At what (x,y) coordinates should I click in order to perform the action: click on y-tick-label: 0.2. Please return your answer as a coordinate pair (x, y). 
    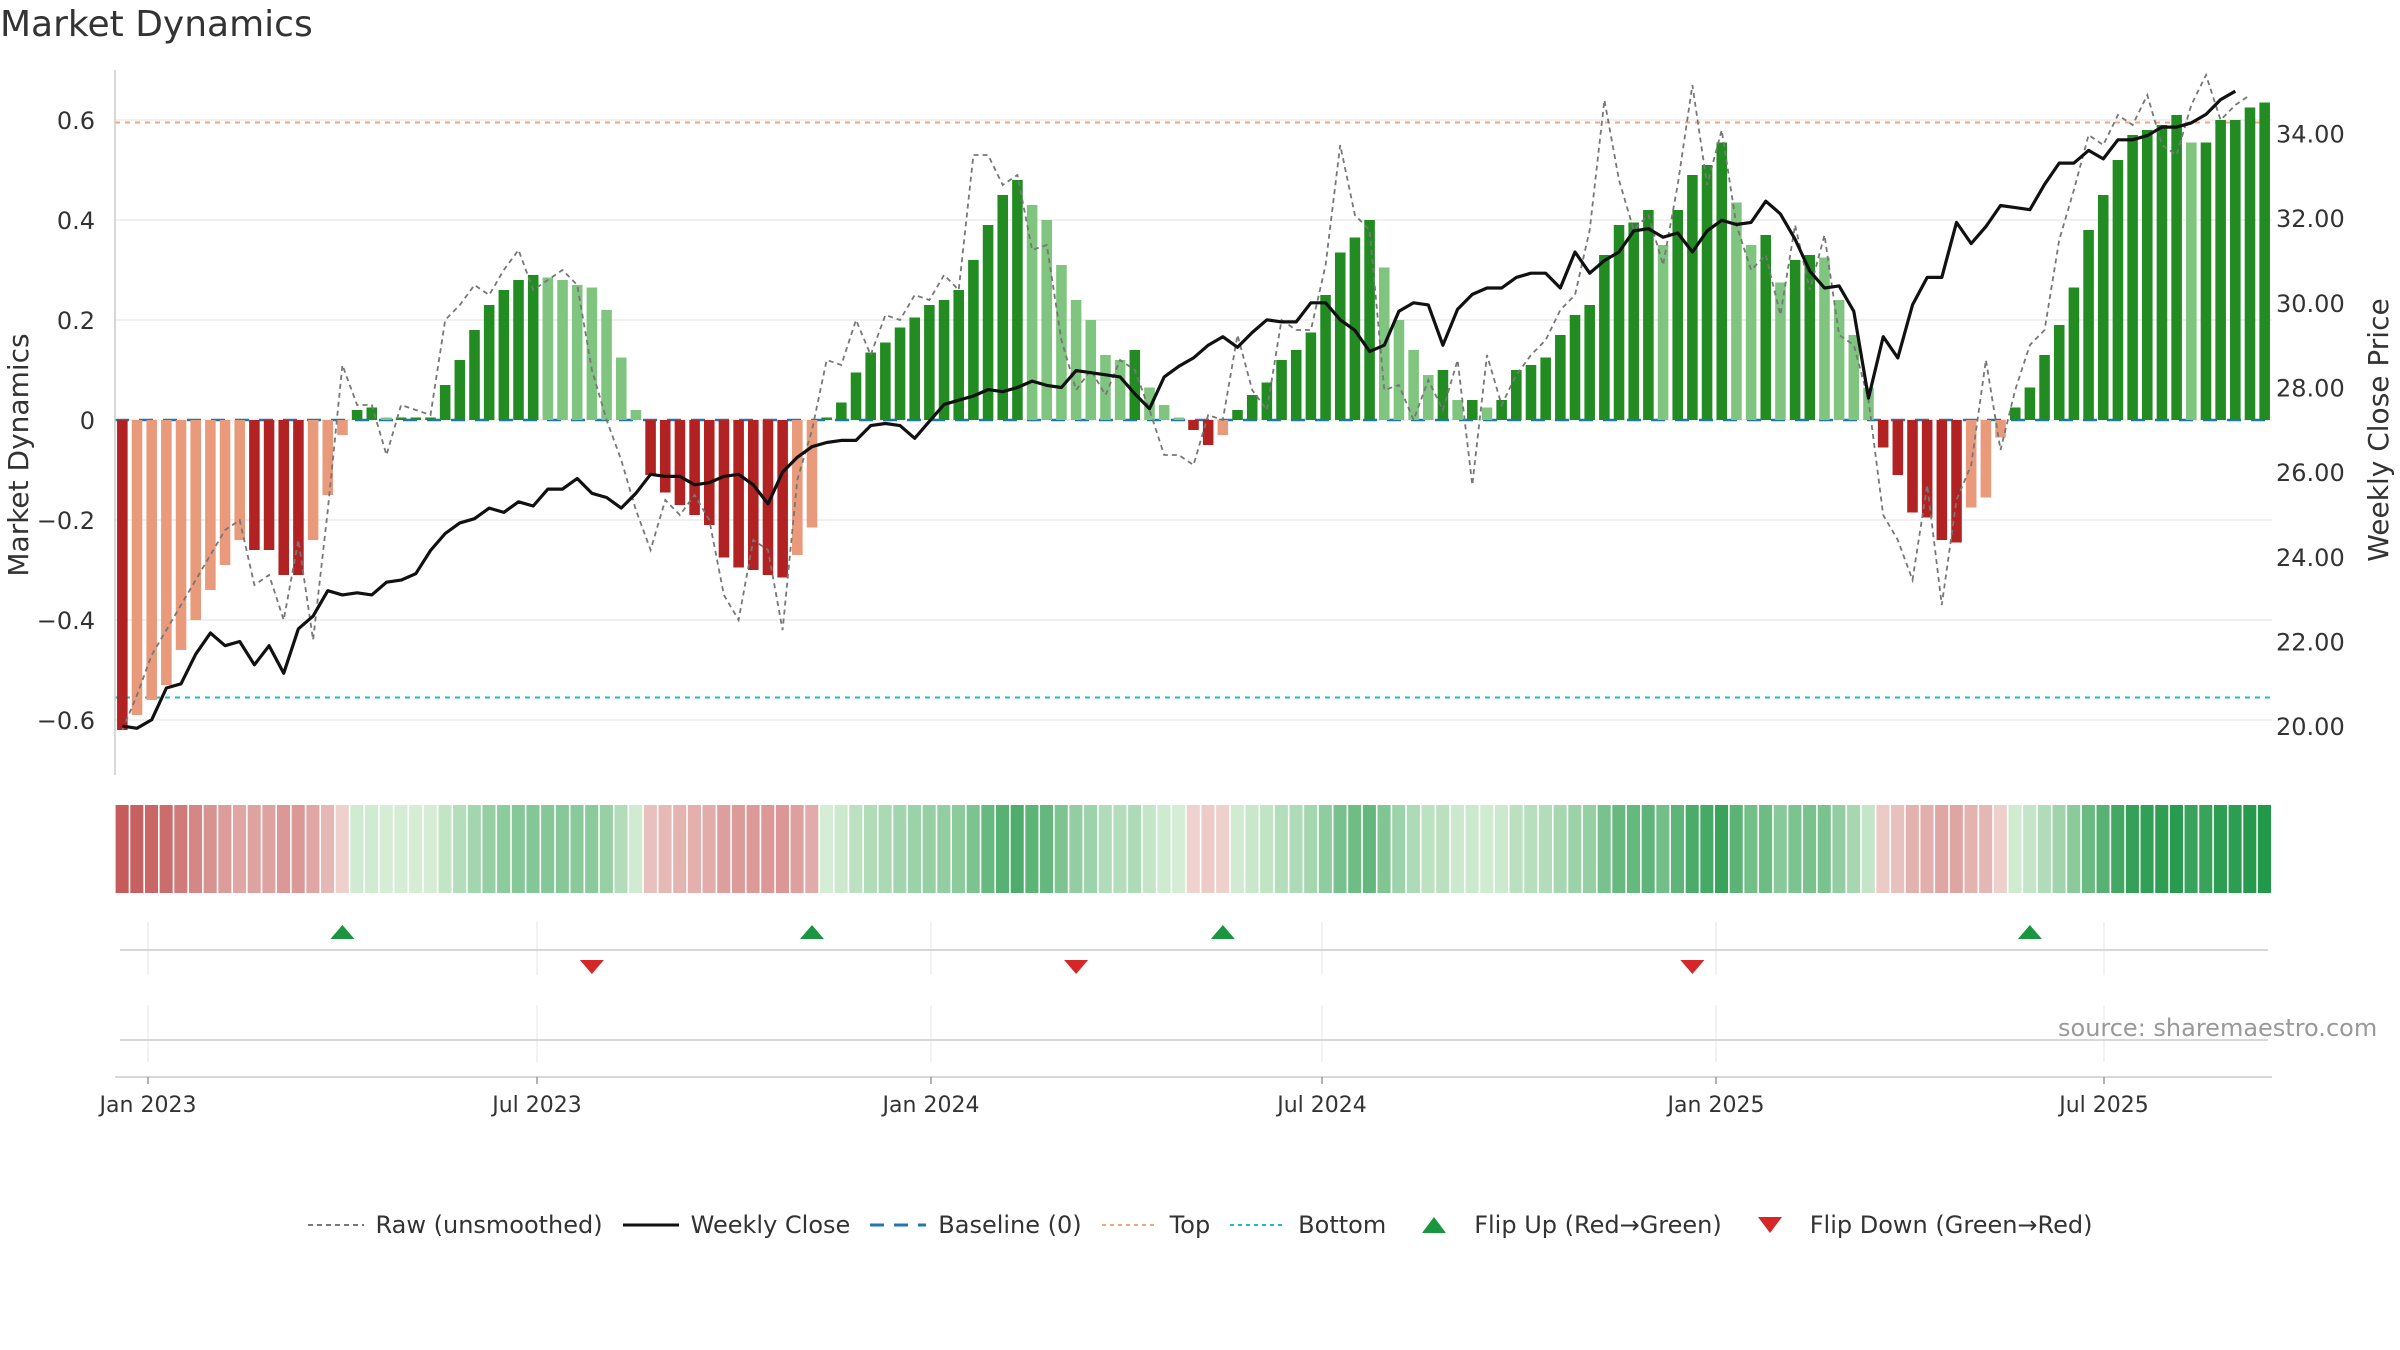
    Looking at the image, I should click on (76, 321).